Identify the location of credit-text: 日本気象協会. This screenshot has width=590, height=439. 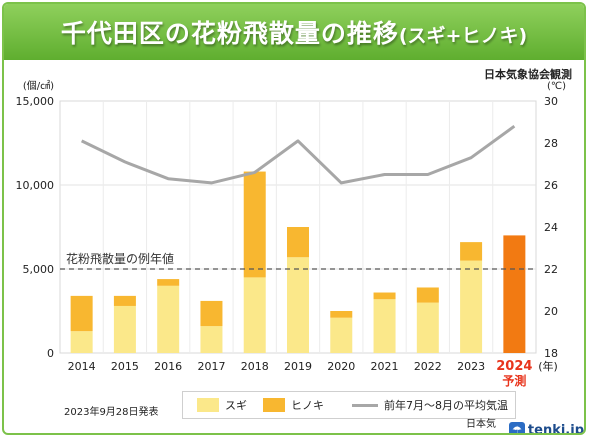
(481, 424).